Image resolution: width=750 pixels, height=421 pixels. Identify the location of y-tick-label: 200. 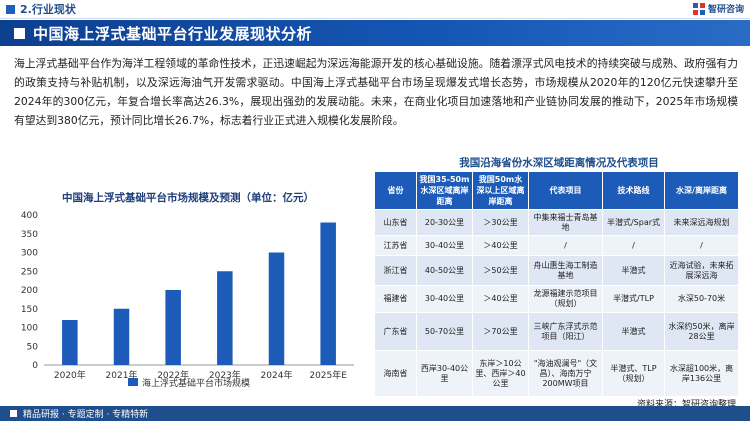
(29, 291).